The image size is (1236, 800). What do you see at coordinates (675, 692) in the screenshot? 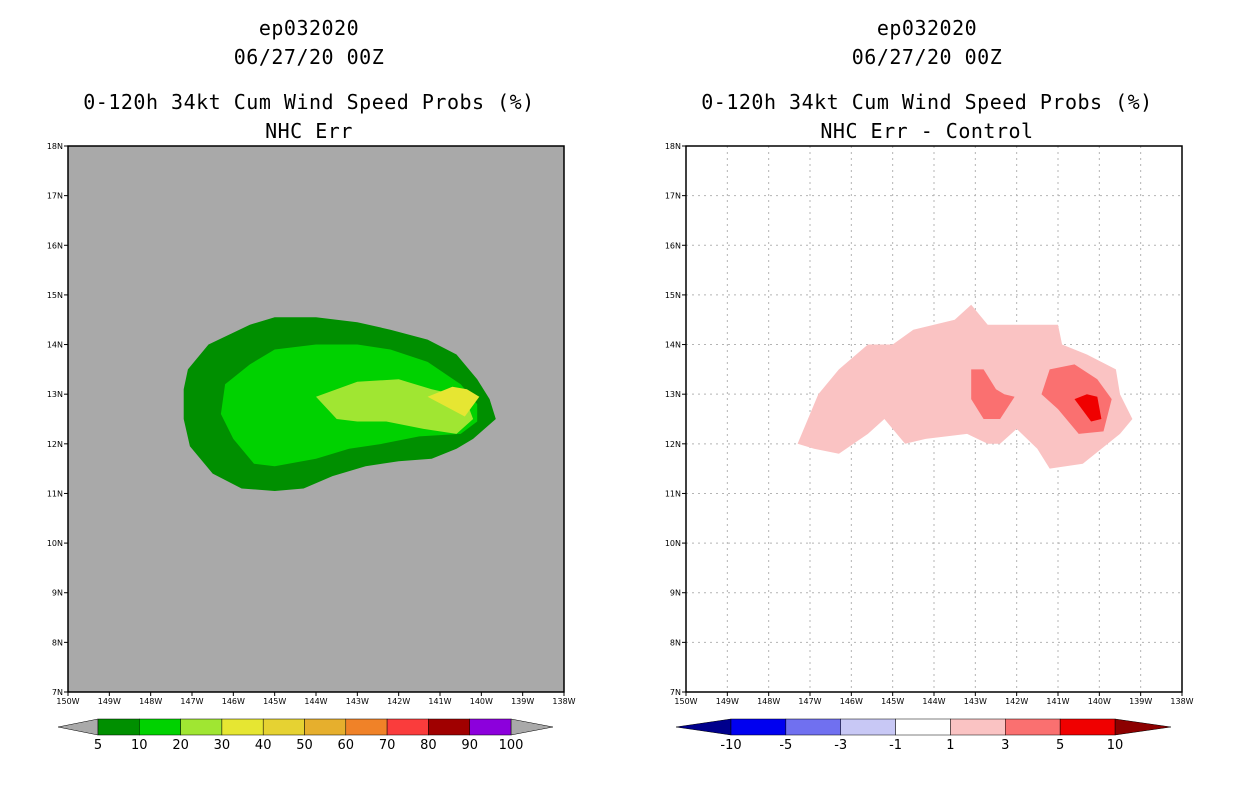
I see `right-y-tick-label: 7N` at bounding box center [675, 692].